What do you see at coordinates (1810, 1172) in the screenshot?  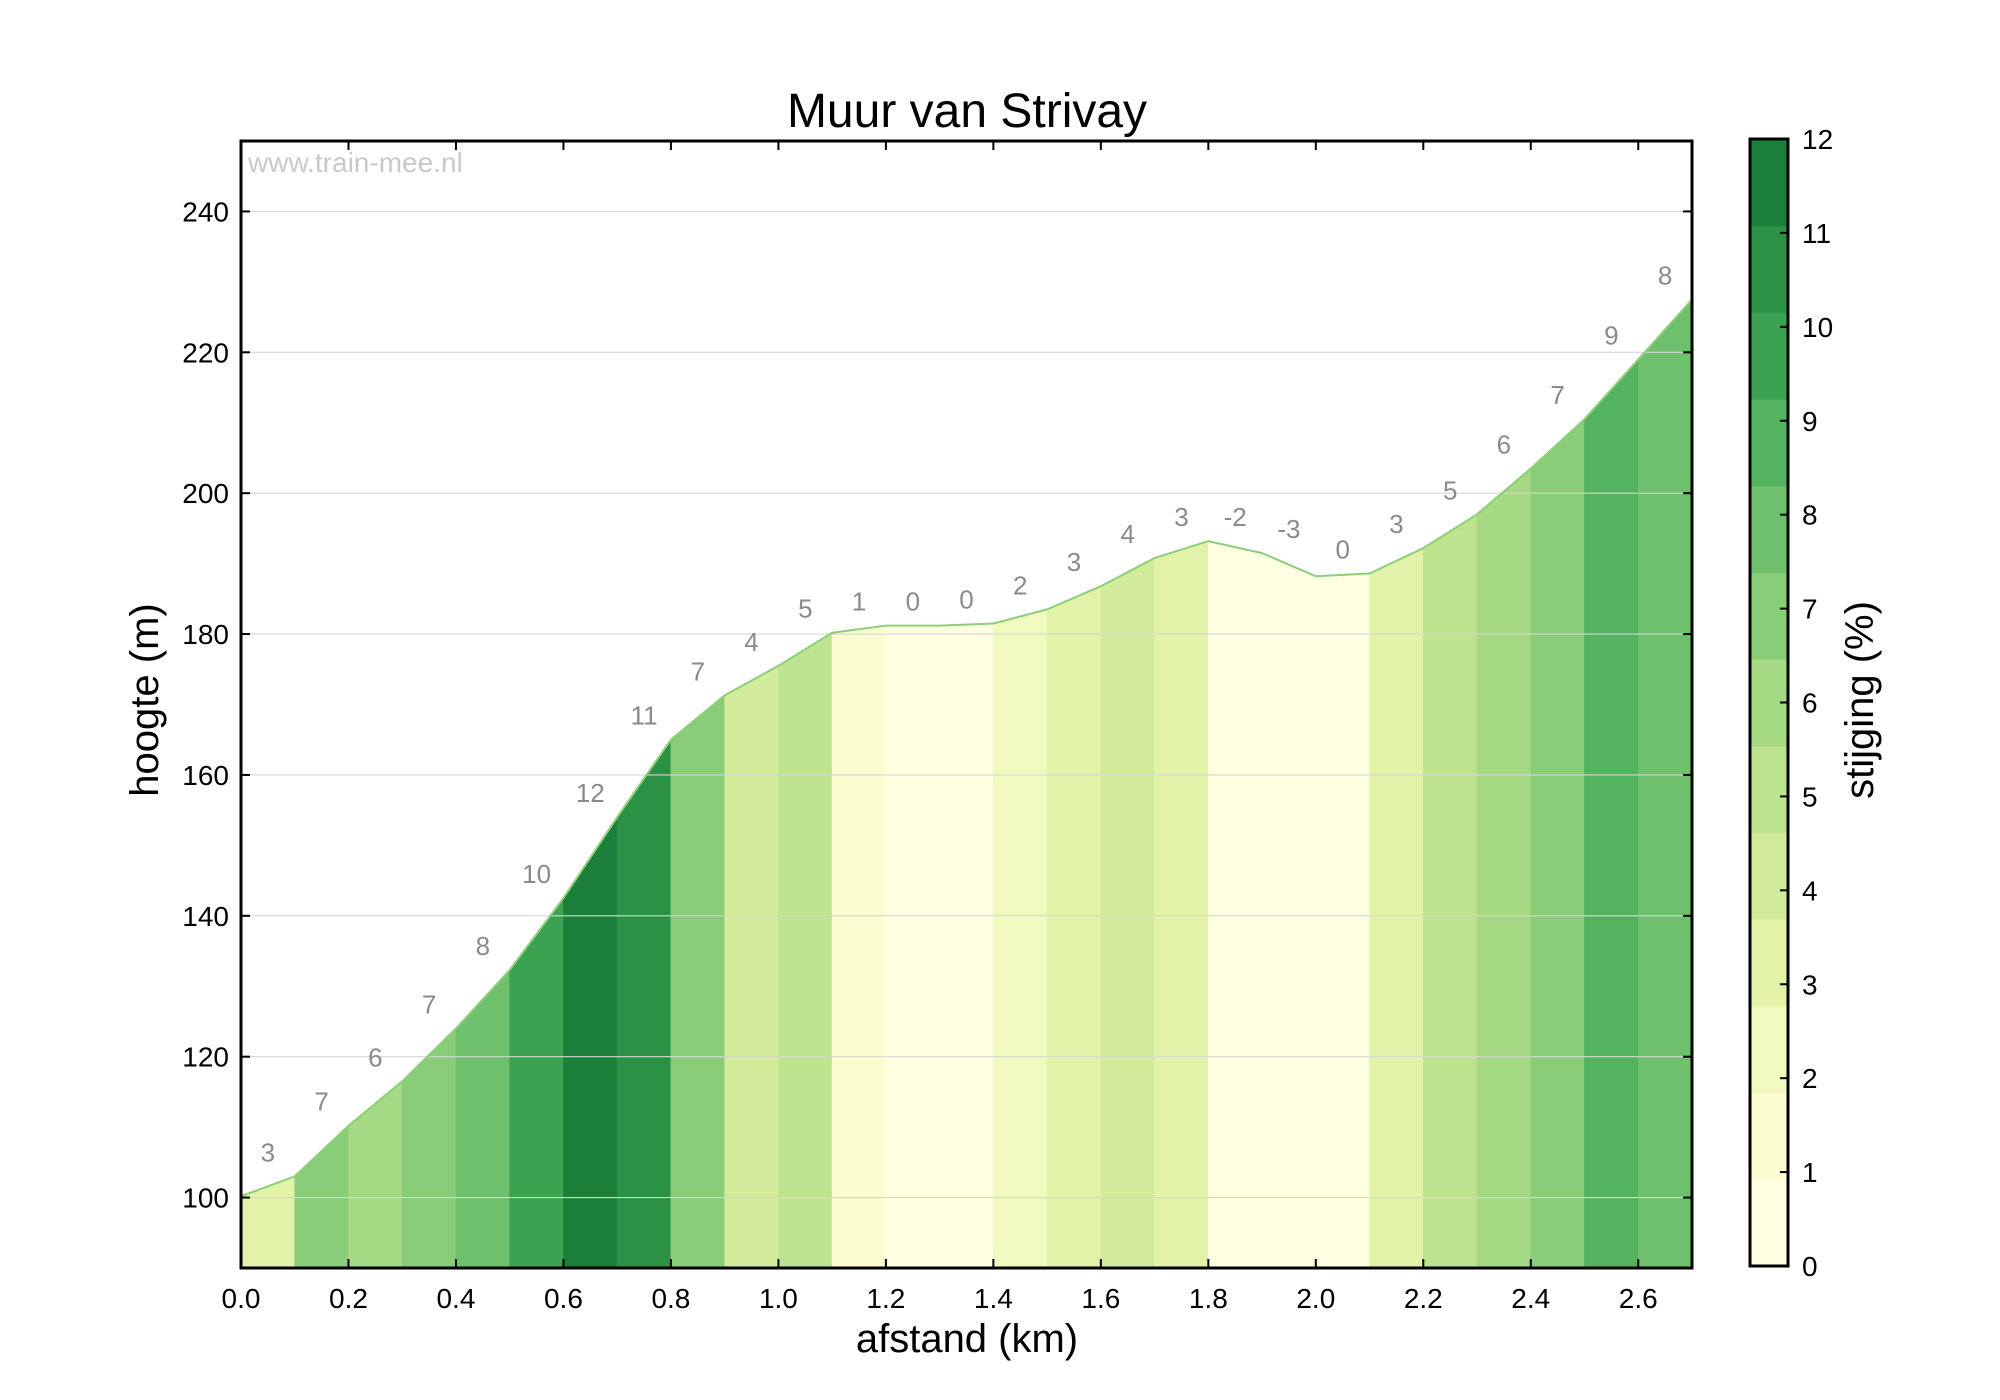 I see `colorbar-tick-label: 1` at bounding box center [1810, 1172].